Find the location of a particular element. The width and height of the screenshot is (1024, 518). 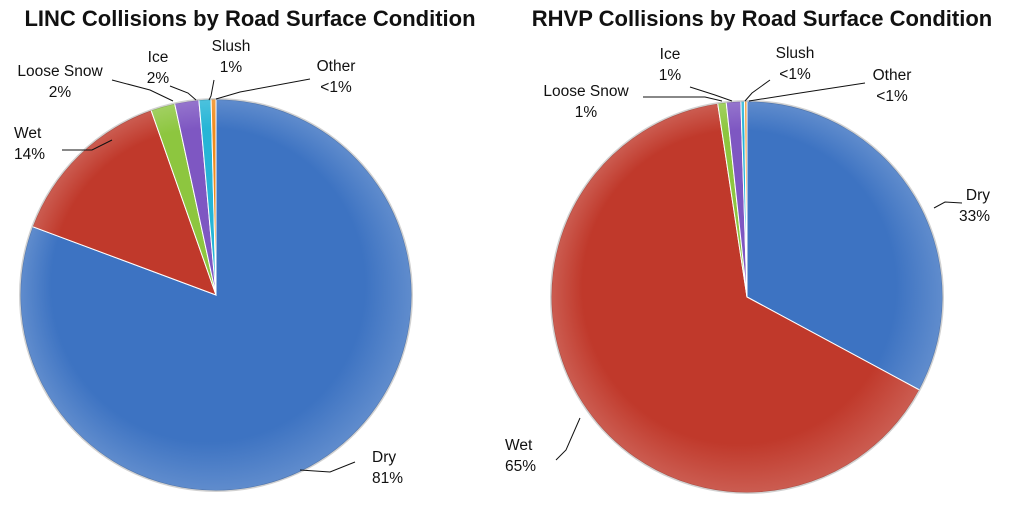

rhvp-label-loose-snow: Loose Snow is located at coordinates (586, 91).